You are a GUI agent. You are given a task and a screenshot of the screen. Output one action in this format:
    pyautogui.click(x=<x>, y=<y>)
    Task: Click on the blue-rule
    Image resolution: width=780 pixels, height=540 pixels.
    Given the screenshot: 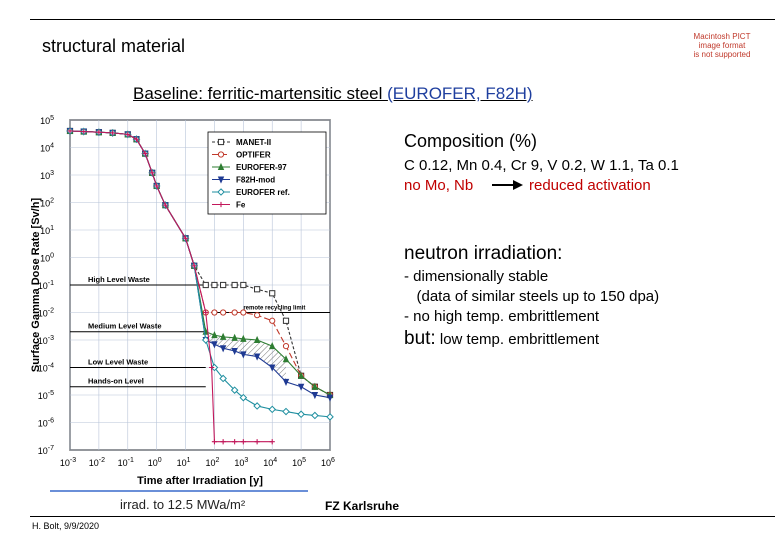 What is the action you would take?
    pyautogui.click(x=179, y=491)
    